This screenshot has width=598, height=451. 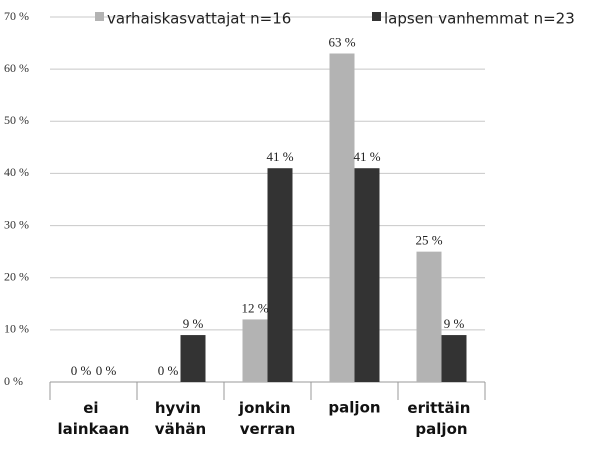 What do you see at coordinates (441, 429) in the screenshot?
I see `x-tick-label-line: paljon` at bounding box center [441, 429].